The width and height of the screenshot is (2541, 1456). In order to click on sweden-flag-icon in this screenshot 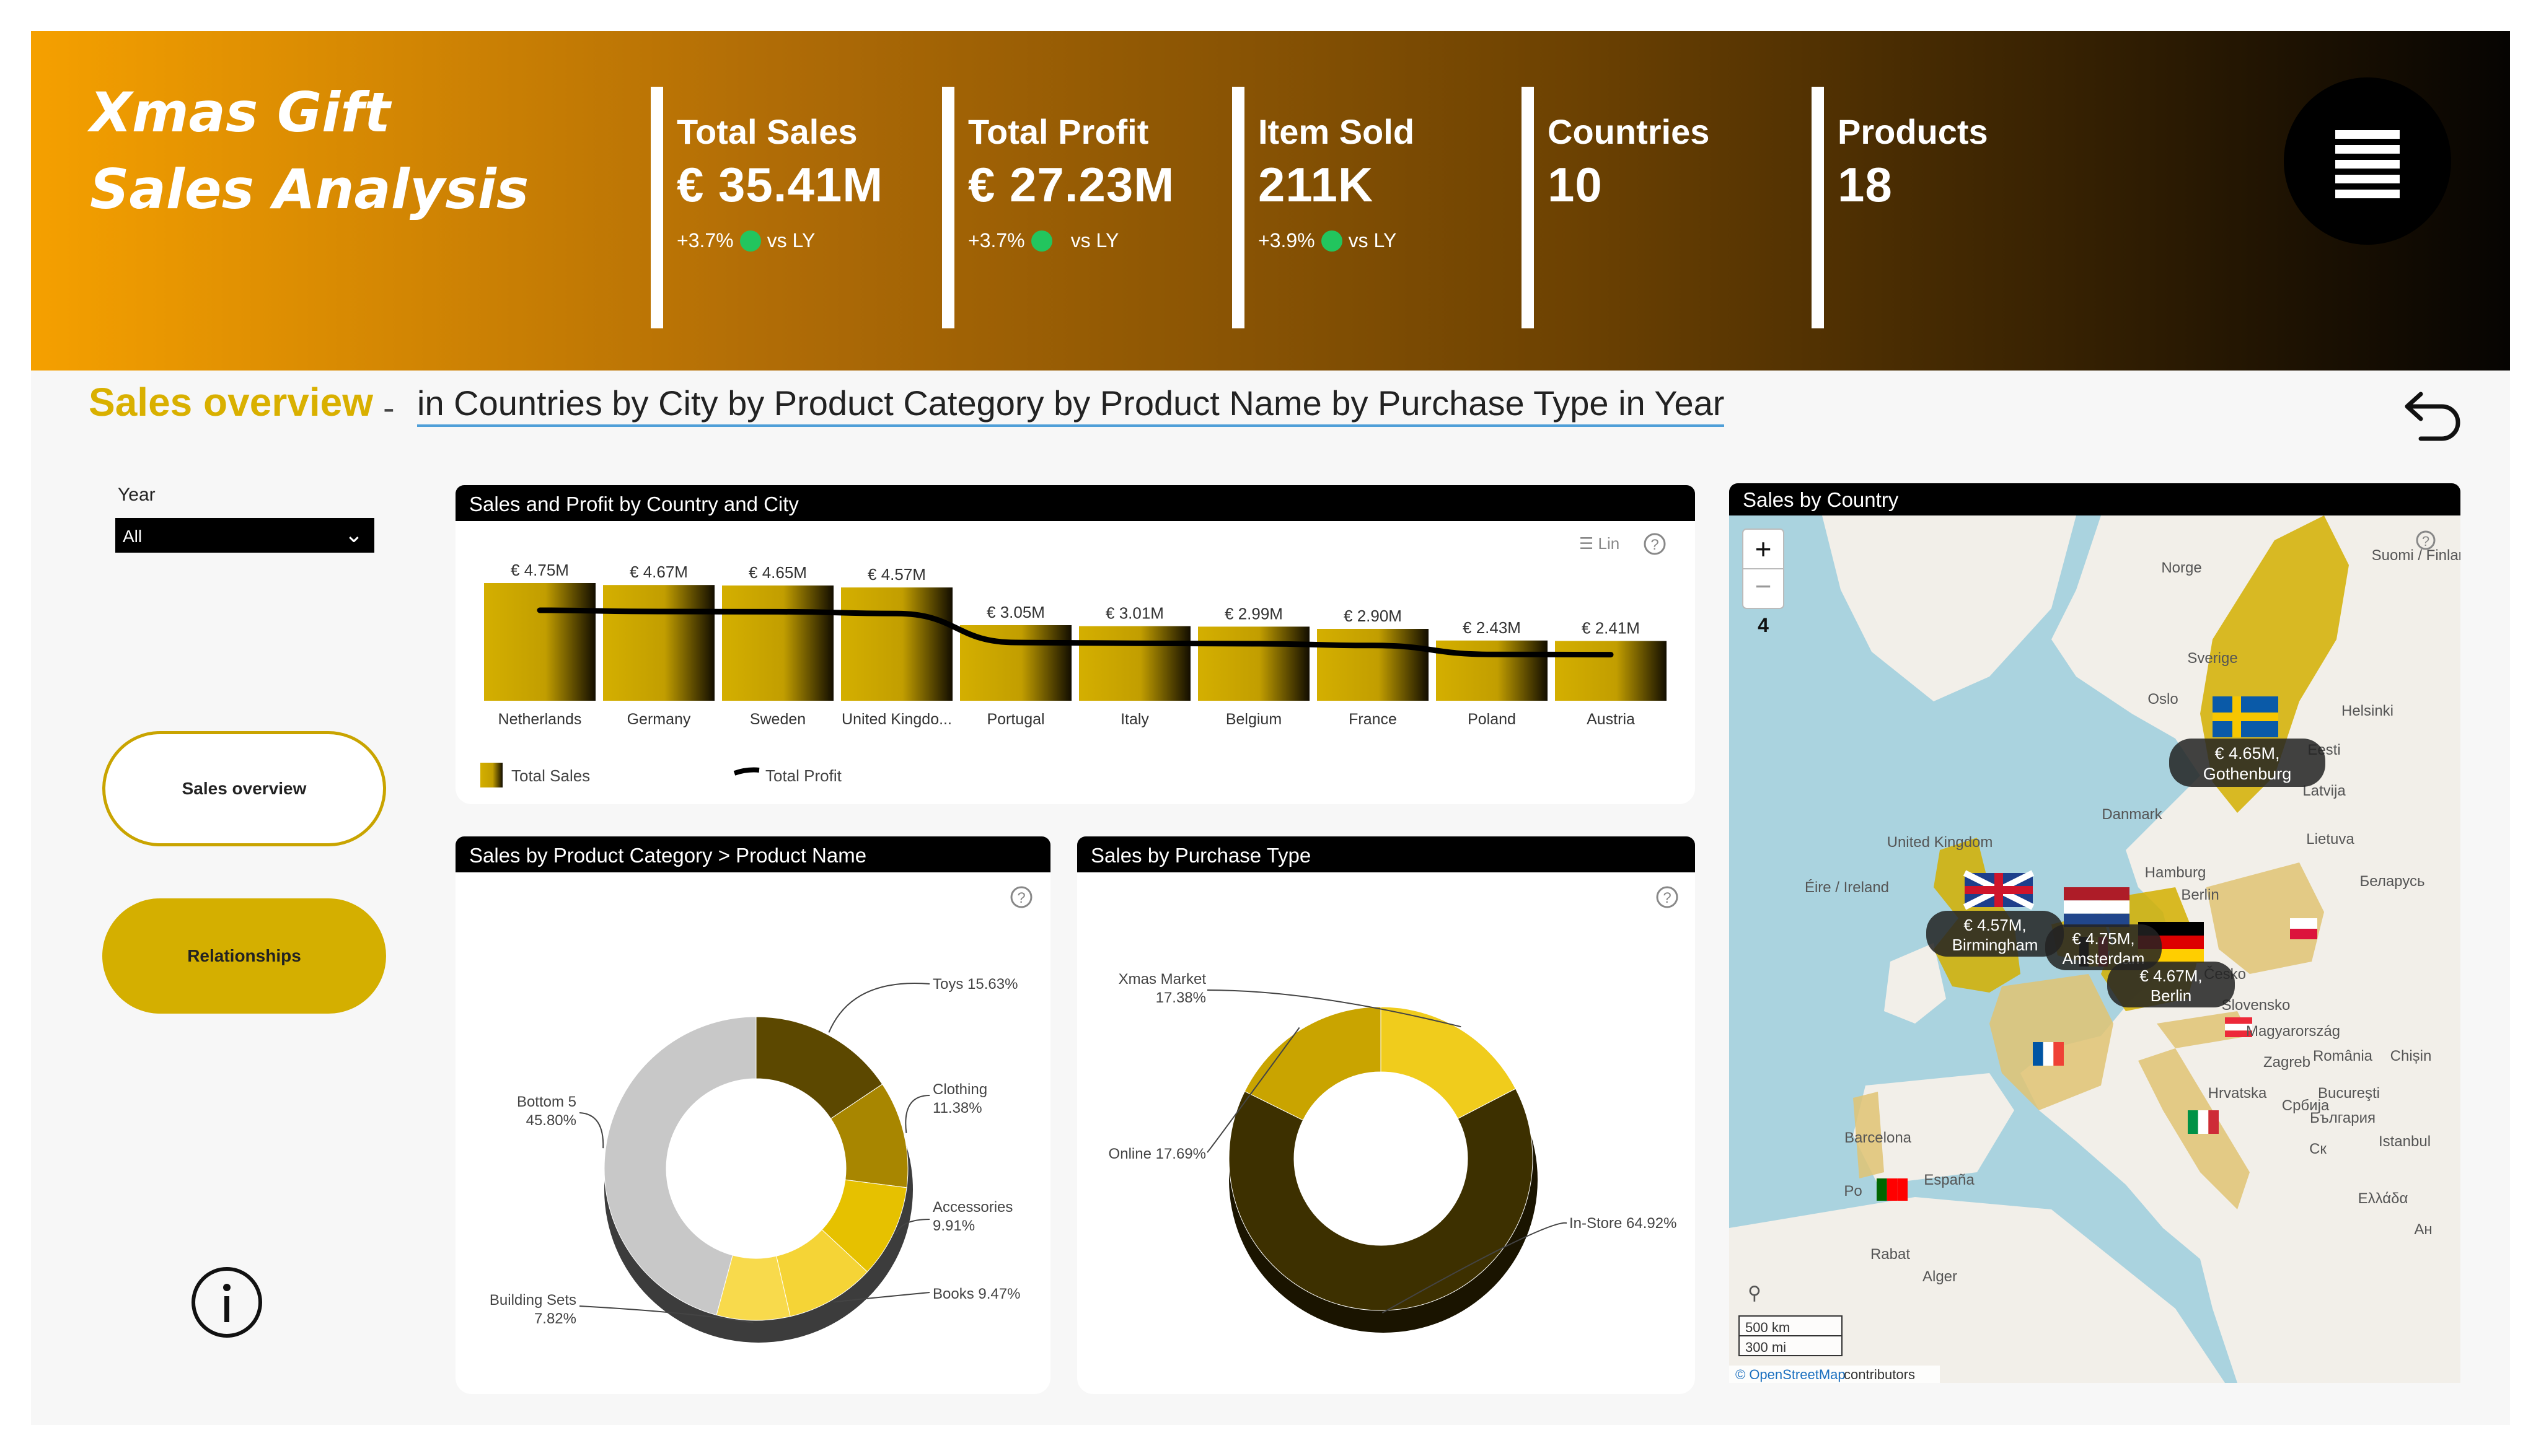, I will do `click(2245, 716)`.